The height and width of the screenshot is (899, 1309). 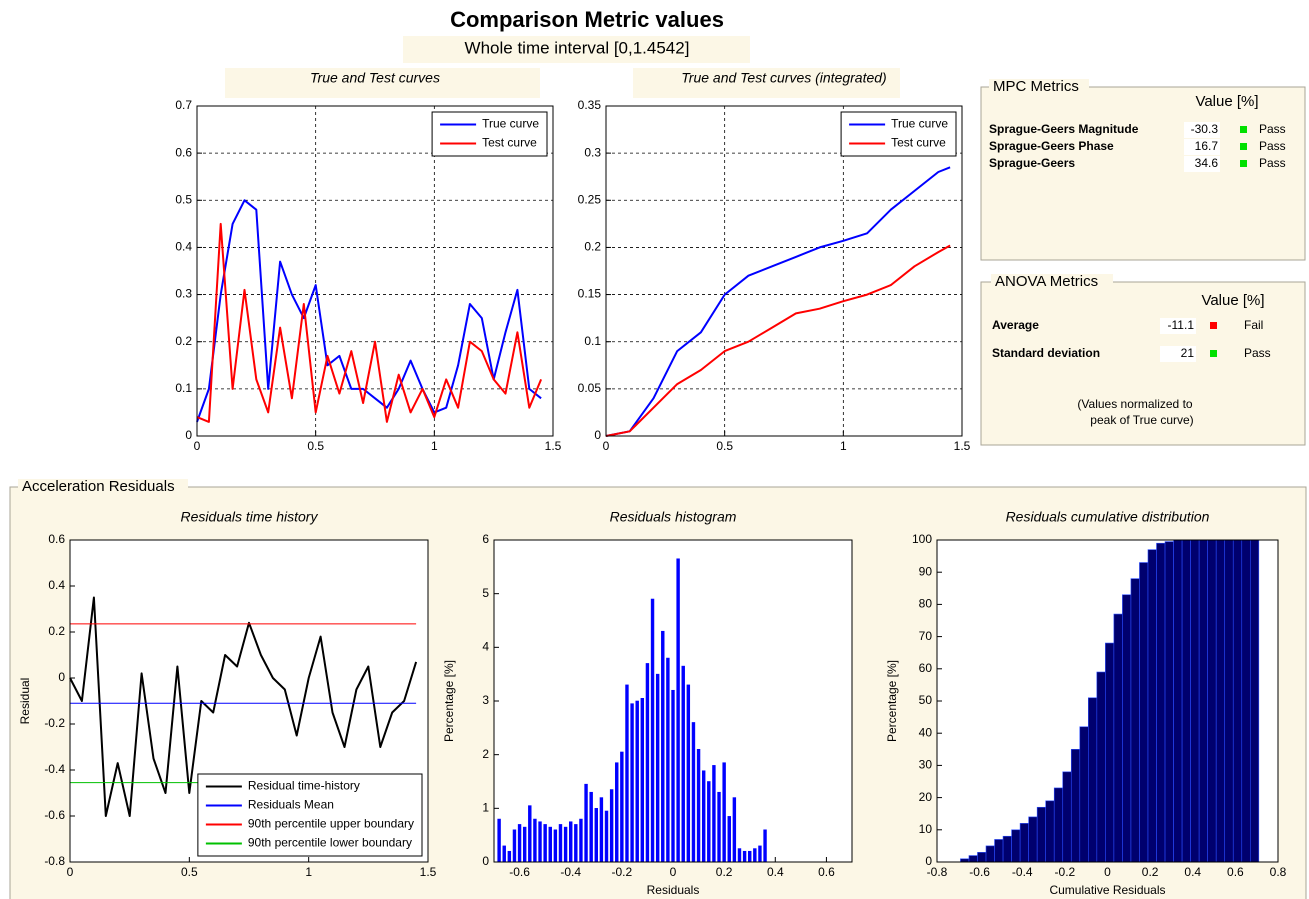 I want to click on legend-label: 90th percentile lower boundary, so click(x=330, y=843).